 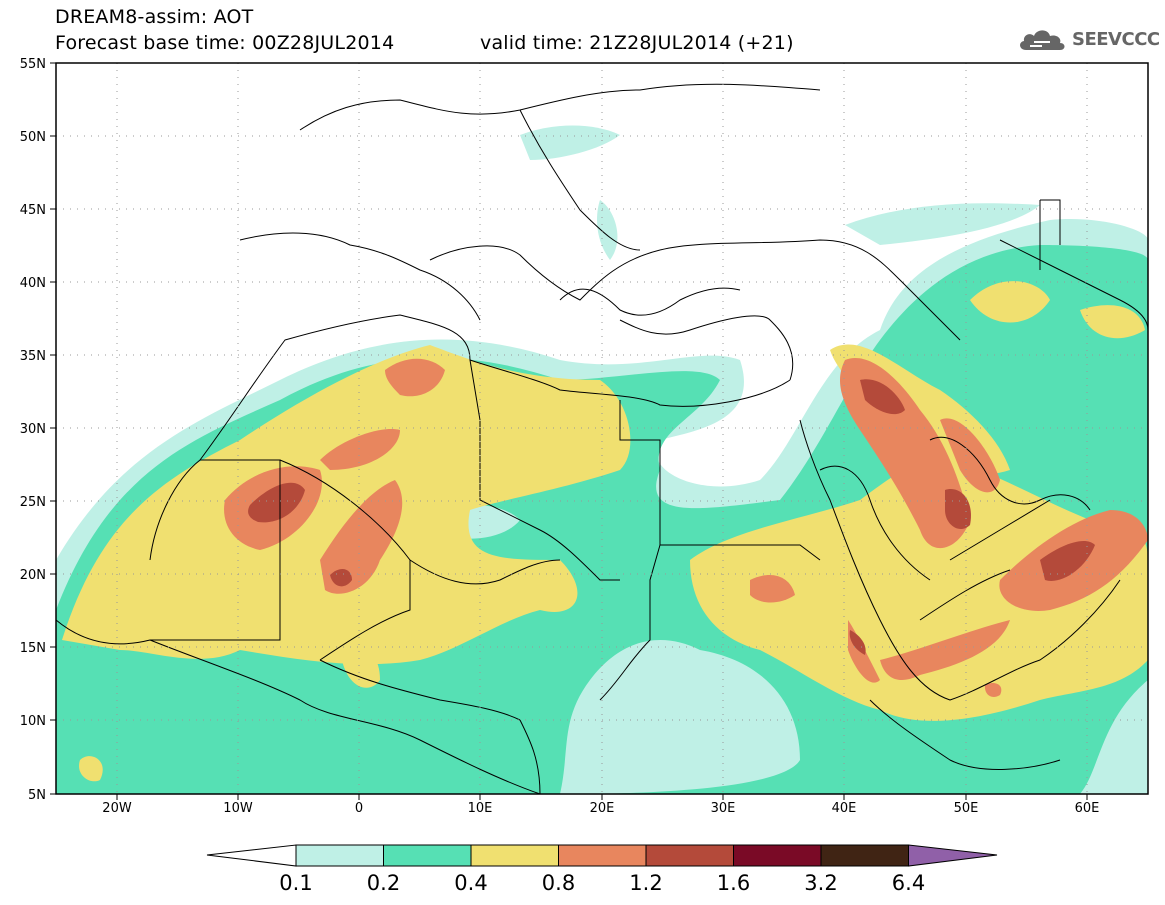 What do you see at coordinates (1042, 40) in the screenshot?
I see `cloud-icon` at bounding box center [1042, 40].